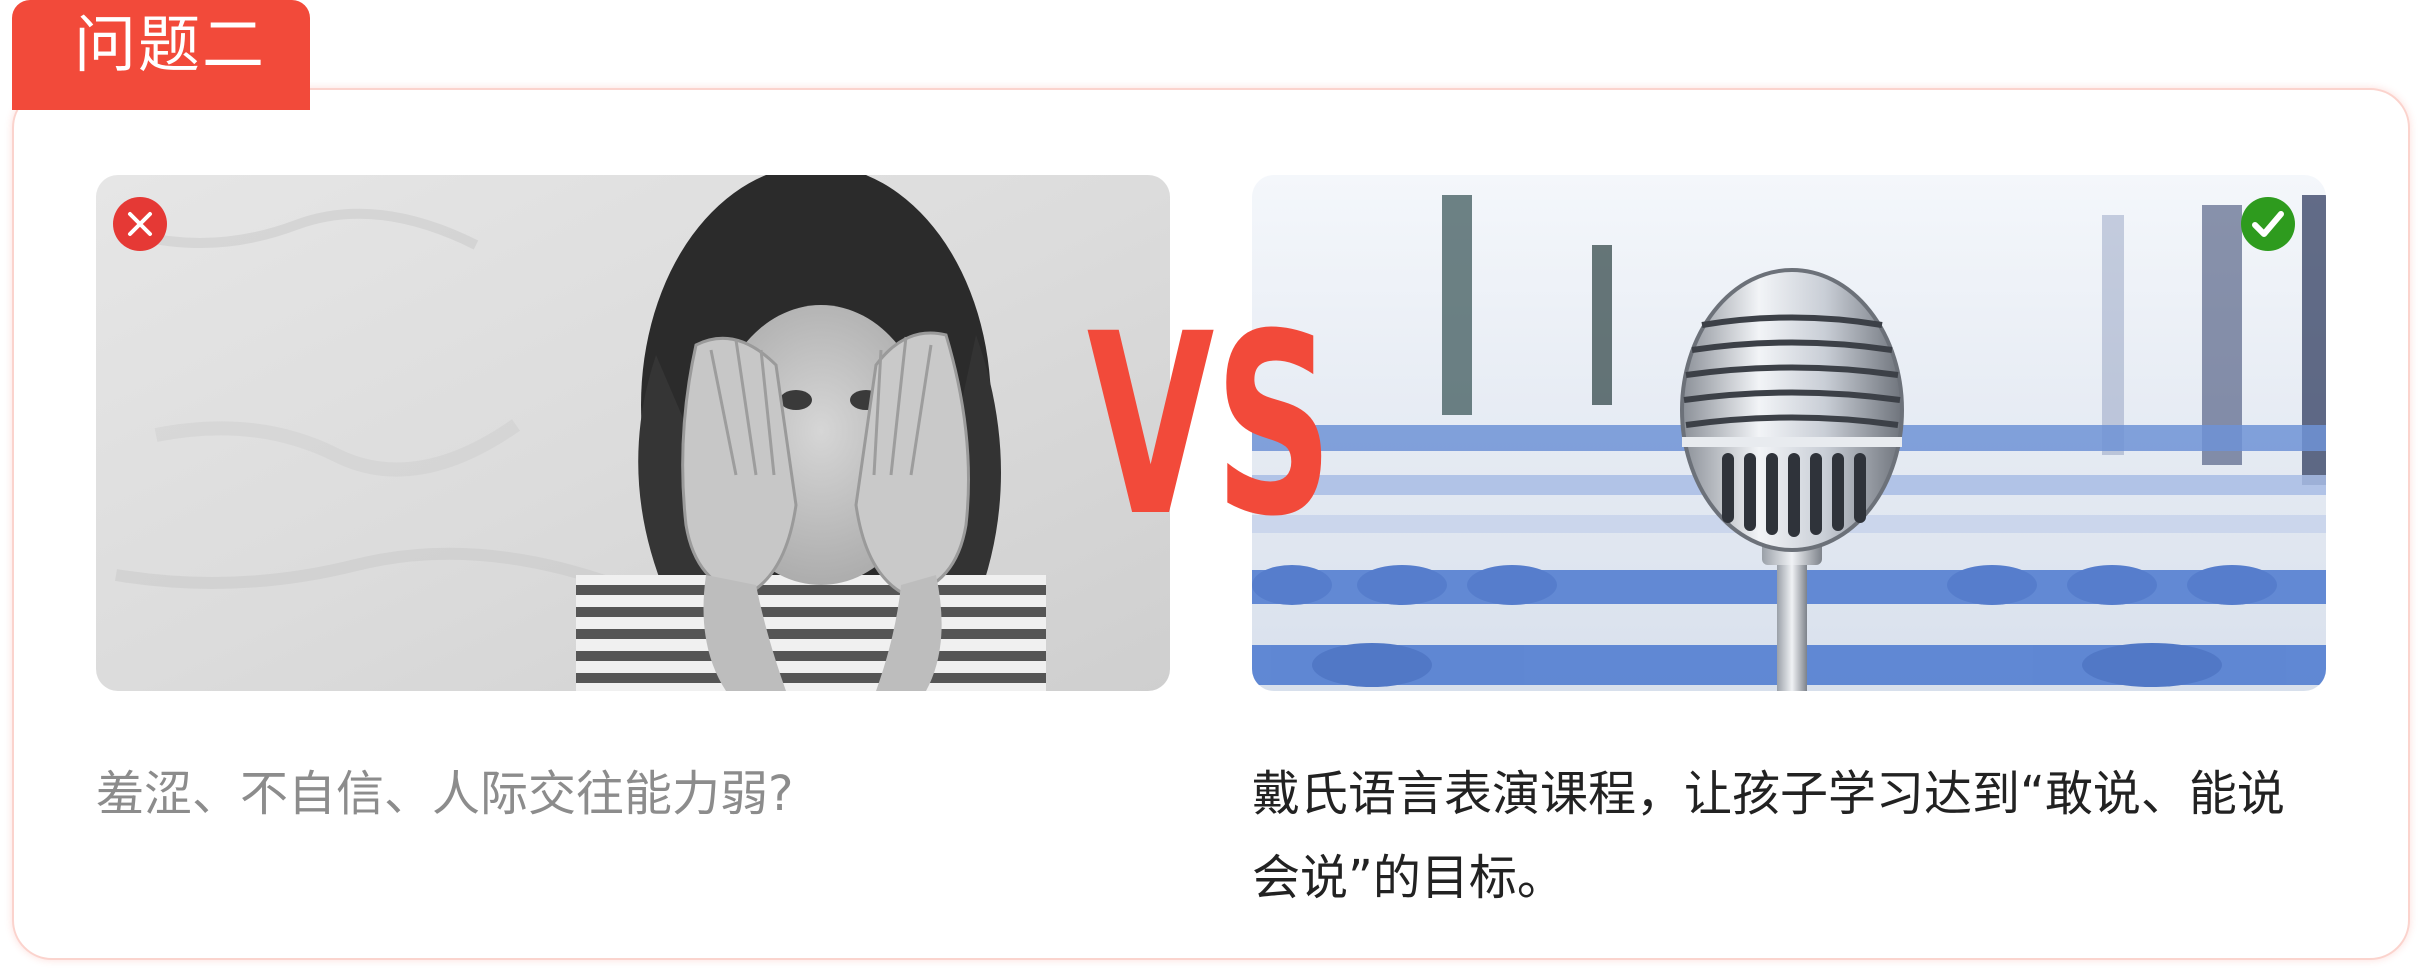  Describe the element at coordinates (633, 794) in the screenshot. I see `problem-caption: 羞涩、不自信、人际交往能力弱?` at that location.